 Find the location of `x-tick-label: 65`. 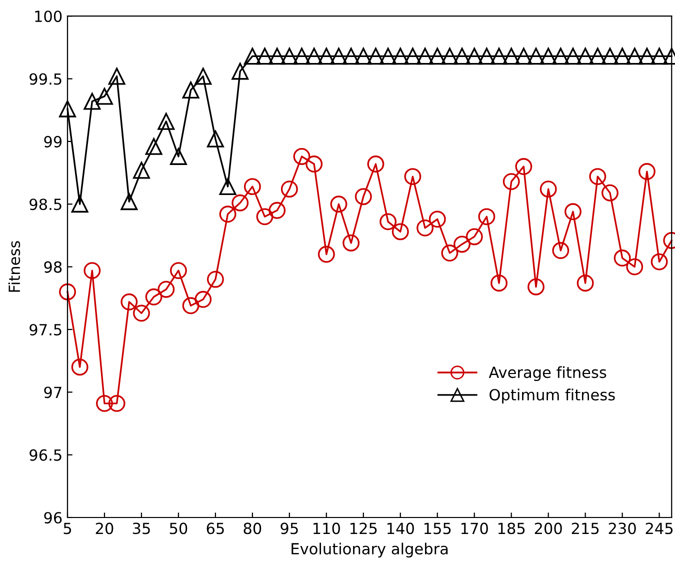

x-tick-label: 65 is located at coordinates (215, 528).